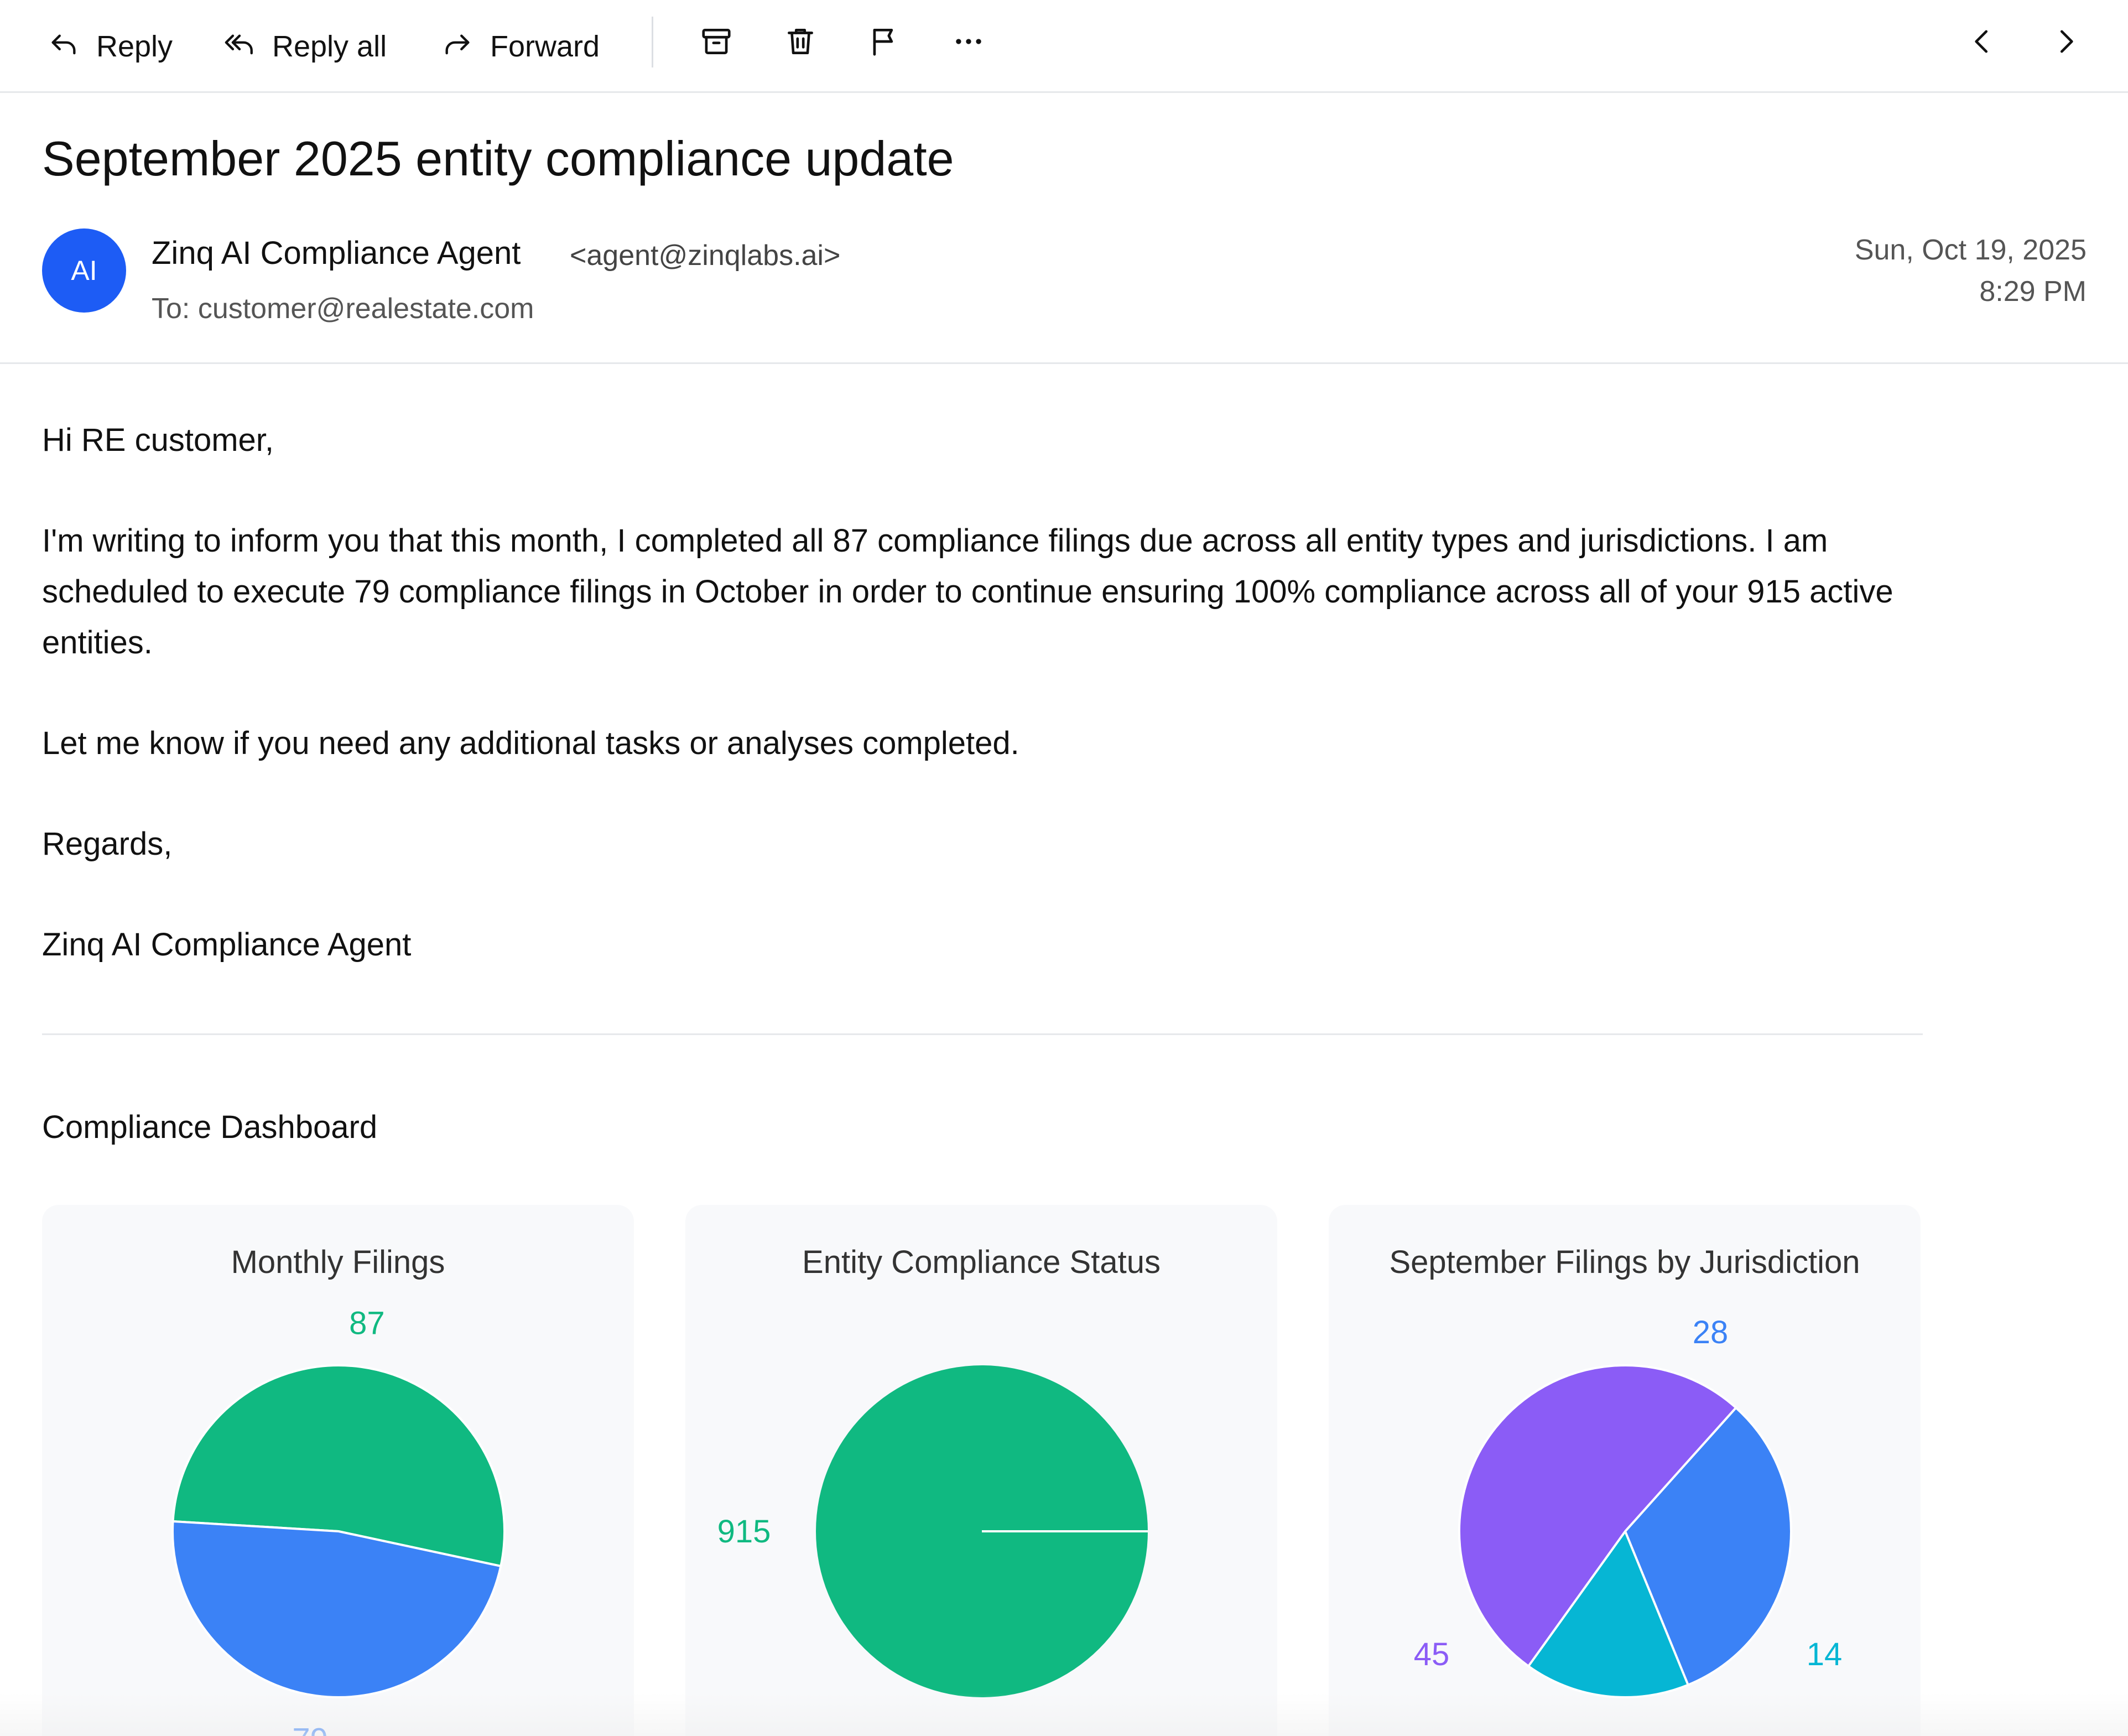  What do you see at coordinates (2033, 292) in the screenshot?
I see `email-time: 8:29 PM` at bounding box center [2033, 292].